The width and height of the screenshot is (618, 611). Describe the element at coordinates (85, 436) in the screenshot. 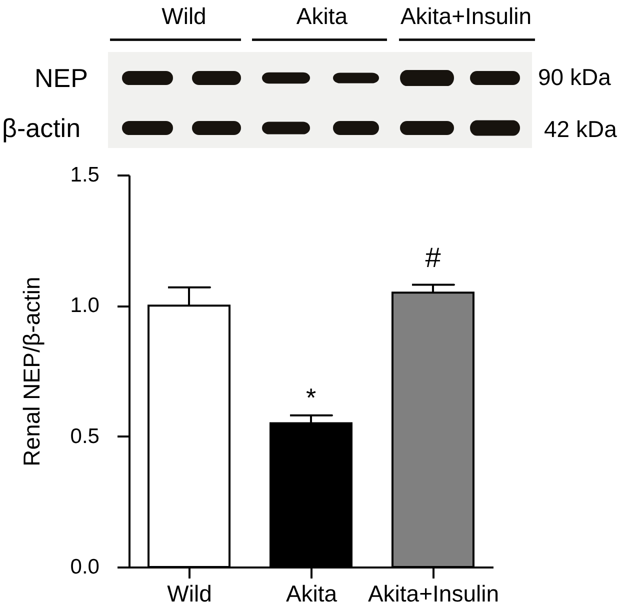

I see `y-tick-label: 0.5` at that location.